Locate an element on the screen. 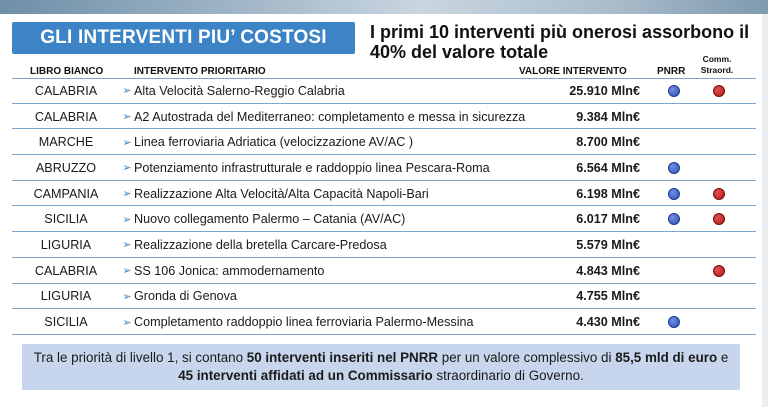 Image resolution: width=768 pixels, height=407 pixels. summary-text-4: straordinario di Governo. is located at coordinates (508, 375).